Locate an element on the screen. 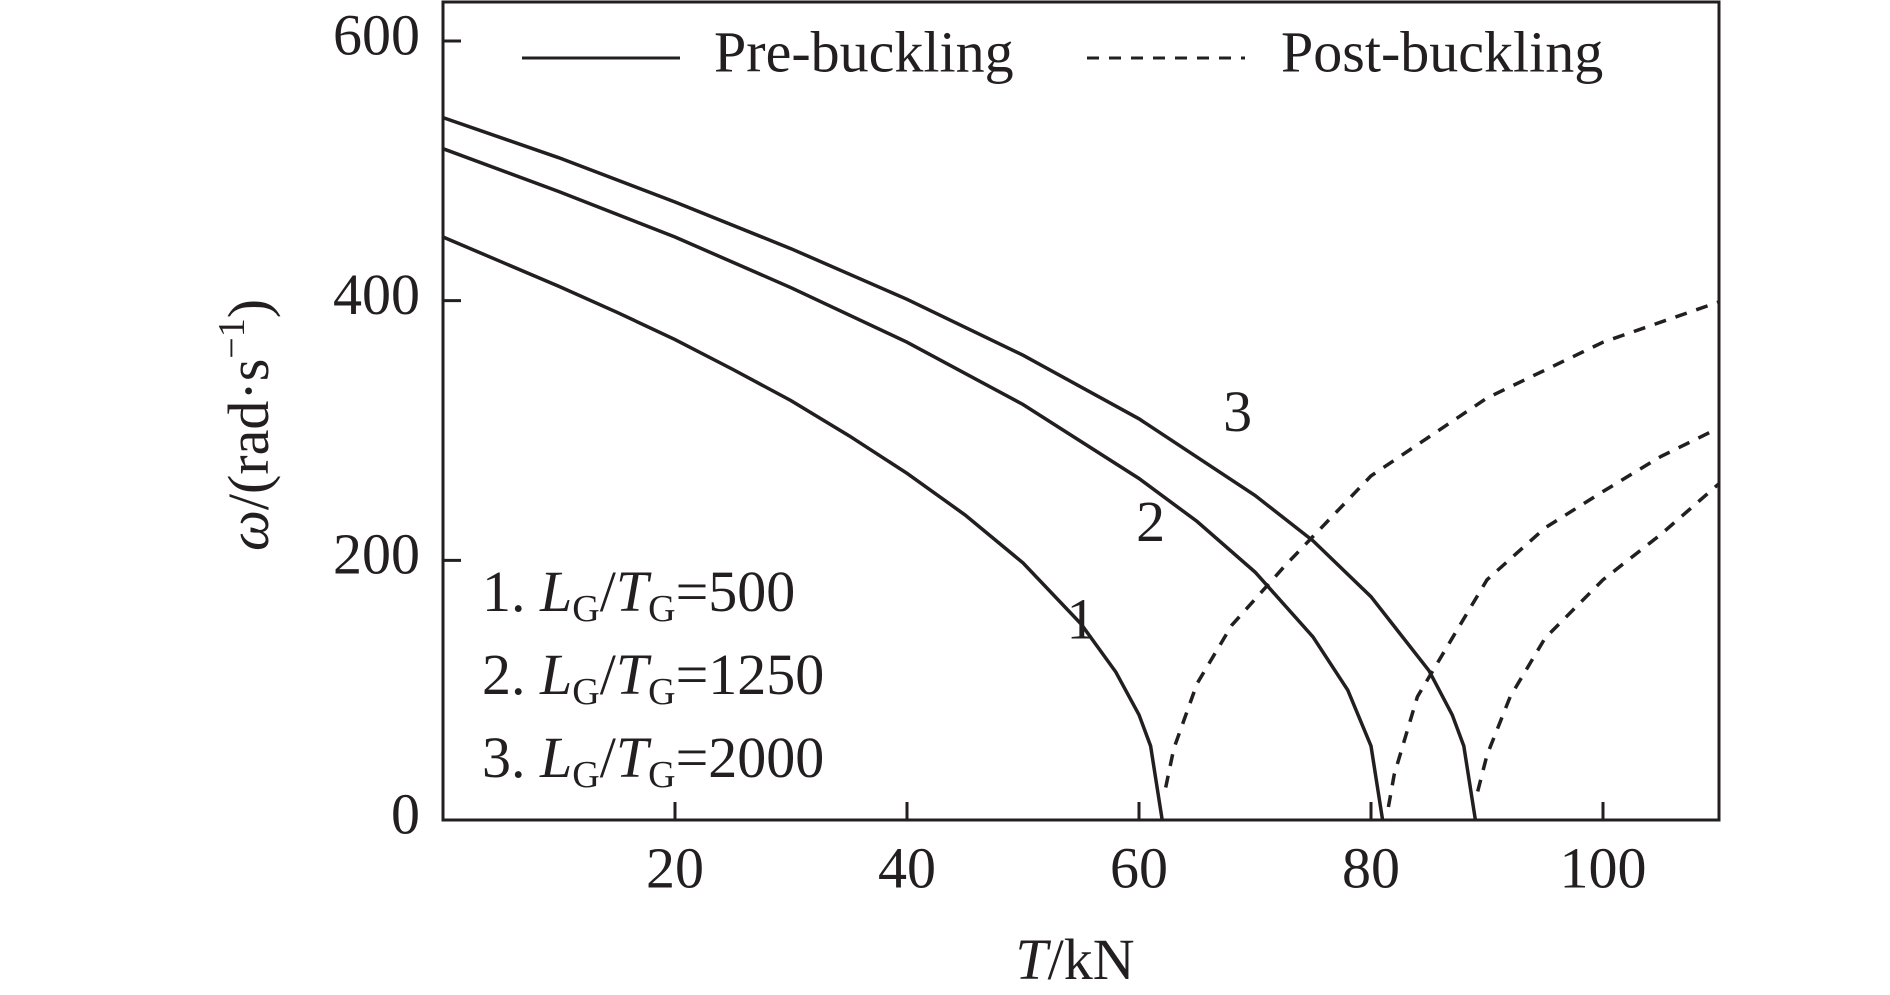  key-part: =2000 is located at coordinates (750, 757).